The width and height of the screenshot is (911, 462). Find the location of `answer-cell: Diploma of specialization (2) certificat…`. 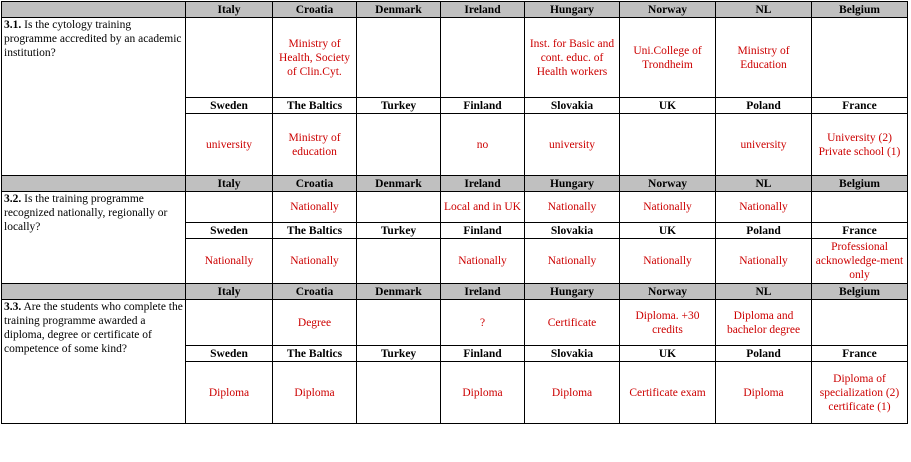

answer-cell: Diploma of specialization (2) certificat… is located at coordinates (859, 392).